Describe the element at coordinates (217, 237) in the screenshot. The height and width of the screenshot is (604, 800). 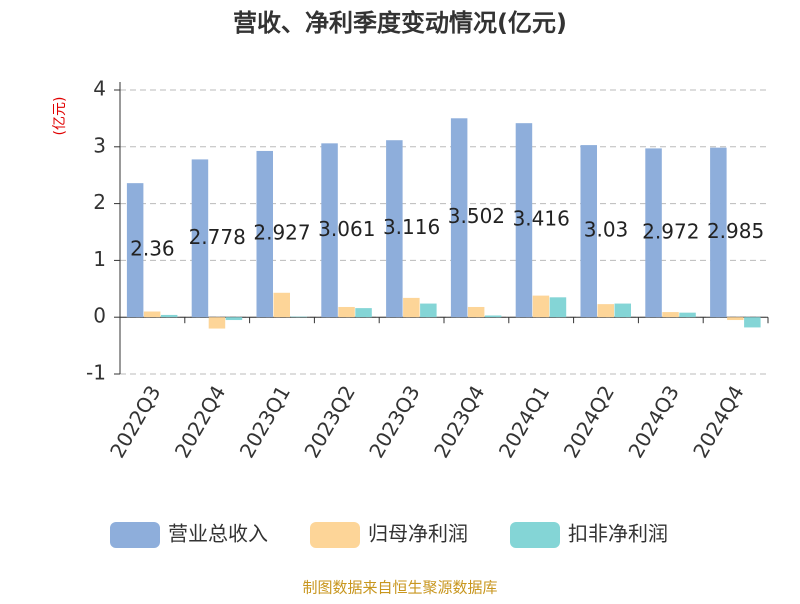
I see `data-label: 2.778` at that location.